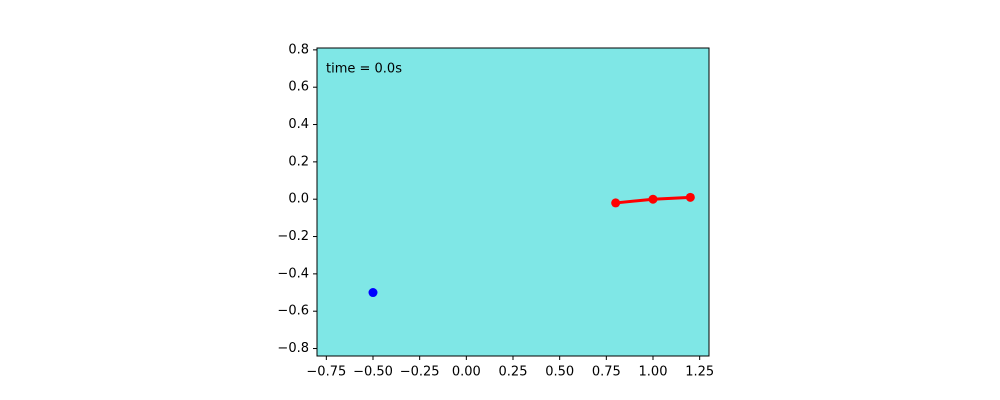  I want to click on x-tick-label: 0.50, so click(559, 372).